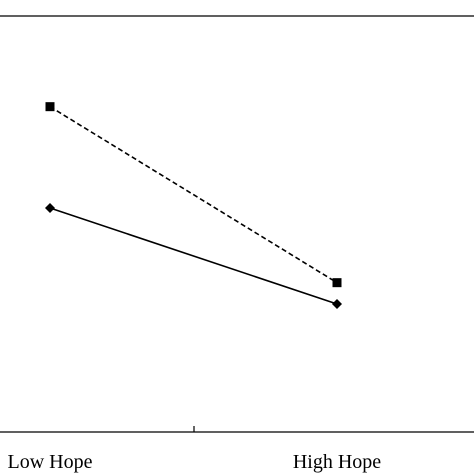  What do you see at coordinates (337, 283) in the screenshot?
I see `series-1-point-high-hope` at bounding box center [337, 283].